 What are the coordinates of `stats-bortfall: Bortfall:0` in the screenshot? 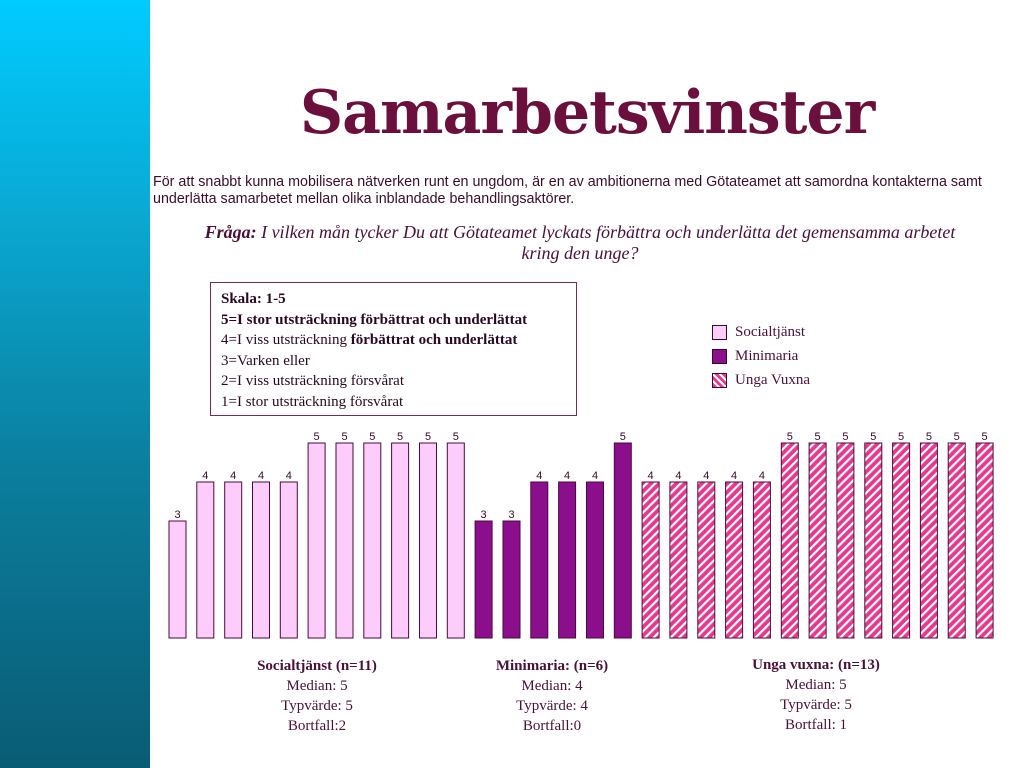 It's located at (552, 726).